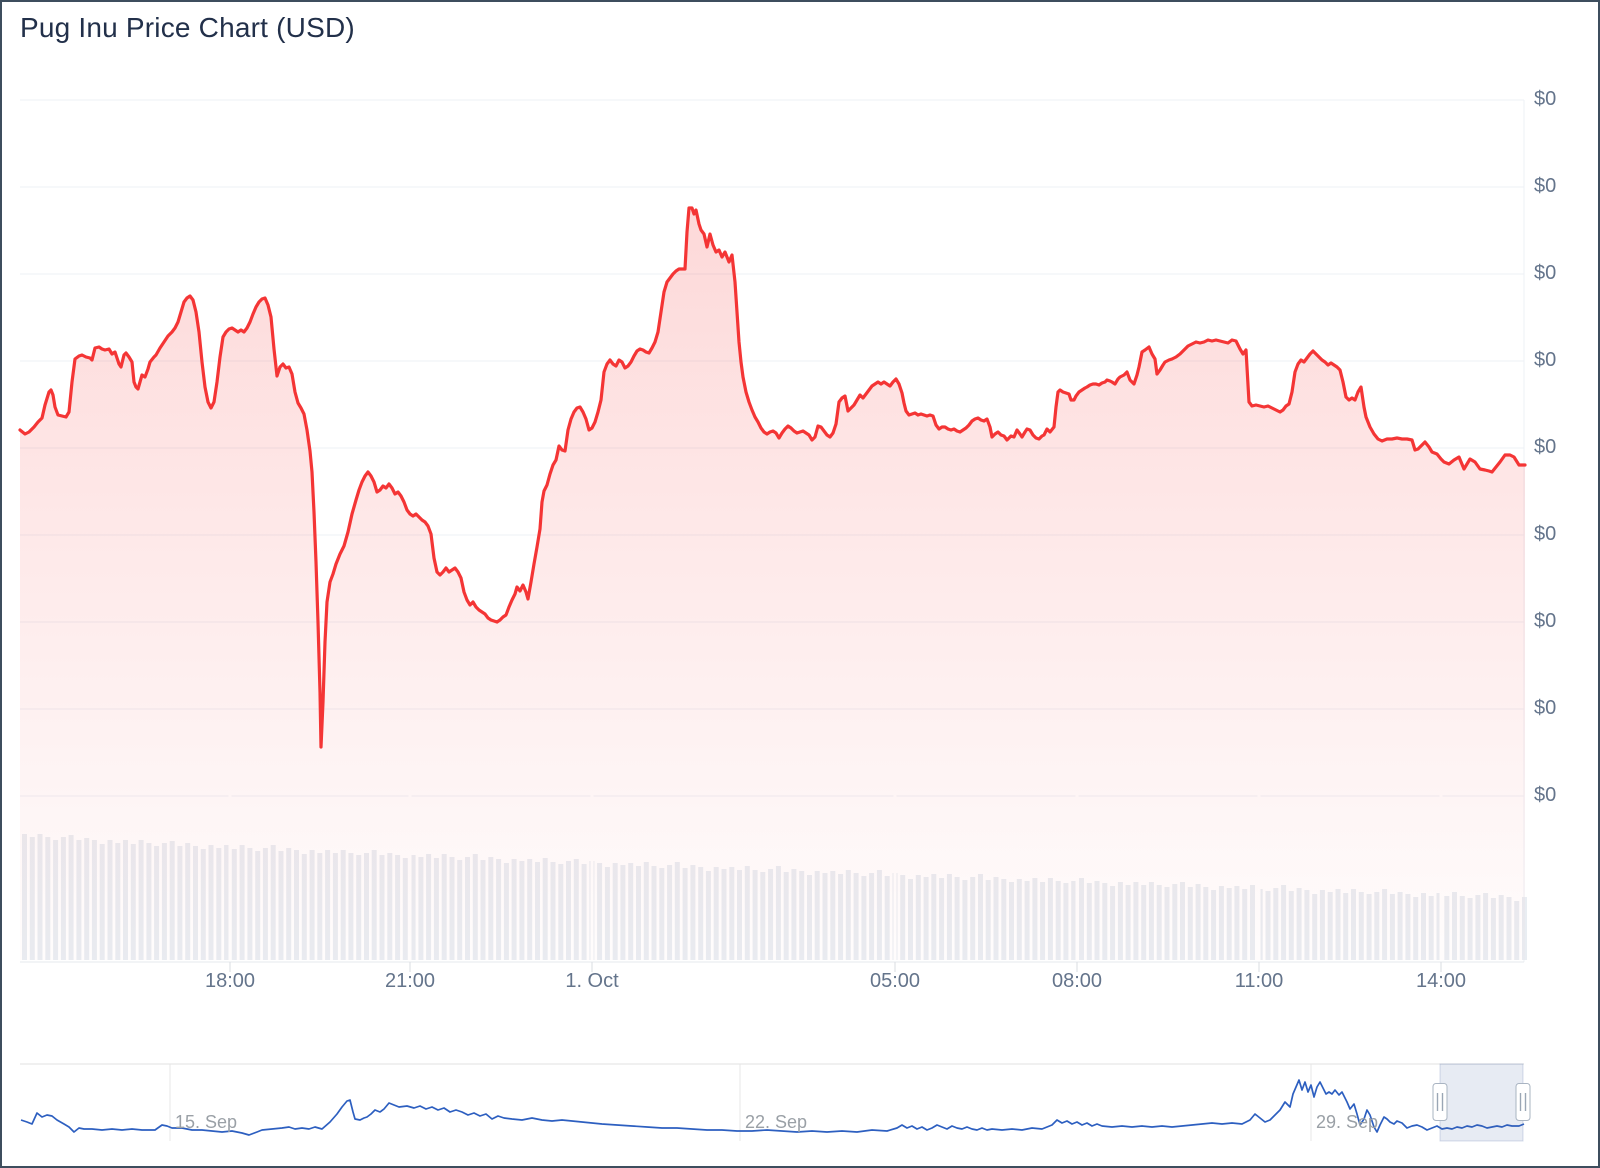 Image resolution: width=1600 pixels, height=1168 pixels. I want to click on navigator-left-handle, so click(1440, 1102).